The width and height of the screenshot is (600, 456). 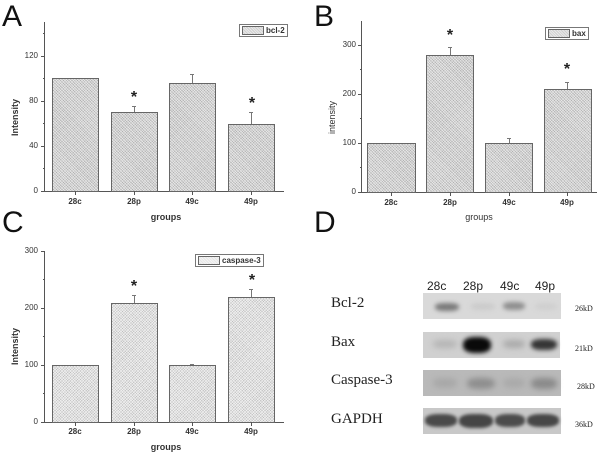 What do you see at coordinates (209, 260) in the screenshot?
I see `legend-swatch` at bounding box center [209, 260].